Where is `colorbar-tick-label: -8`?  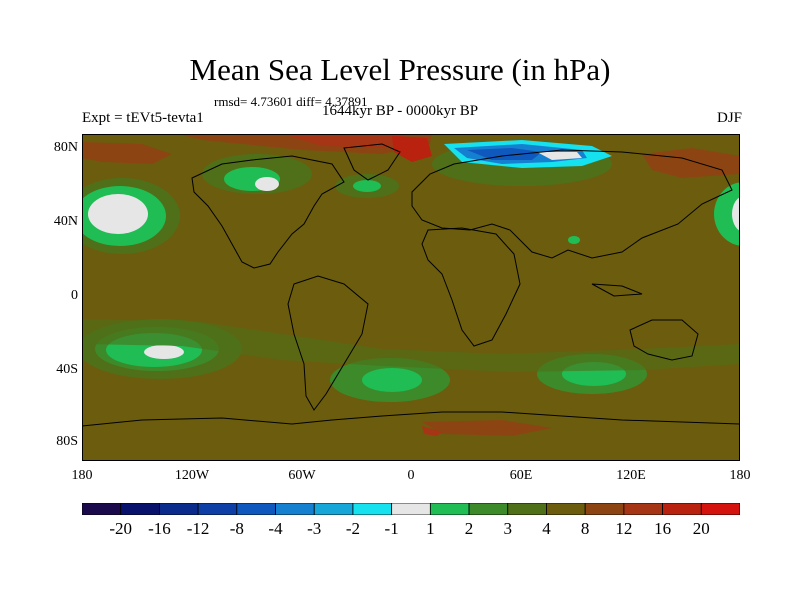
colorbar-tick-label: -8 is located at coordinates (236, 528).